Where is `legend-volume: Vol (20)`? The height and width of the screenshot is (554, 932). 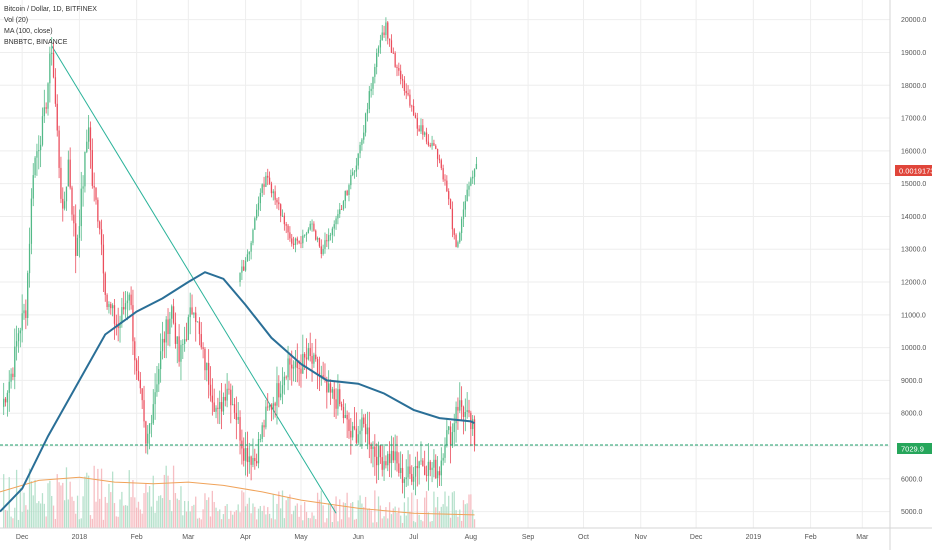 legend-volume: Vol (20) is located at coordinates (16, 20).